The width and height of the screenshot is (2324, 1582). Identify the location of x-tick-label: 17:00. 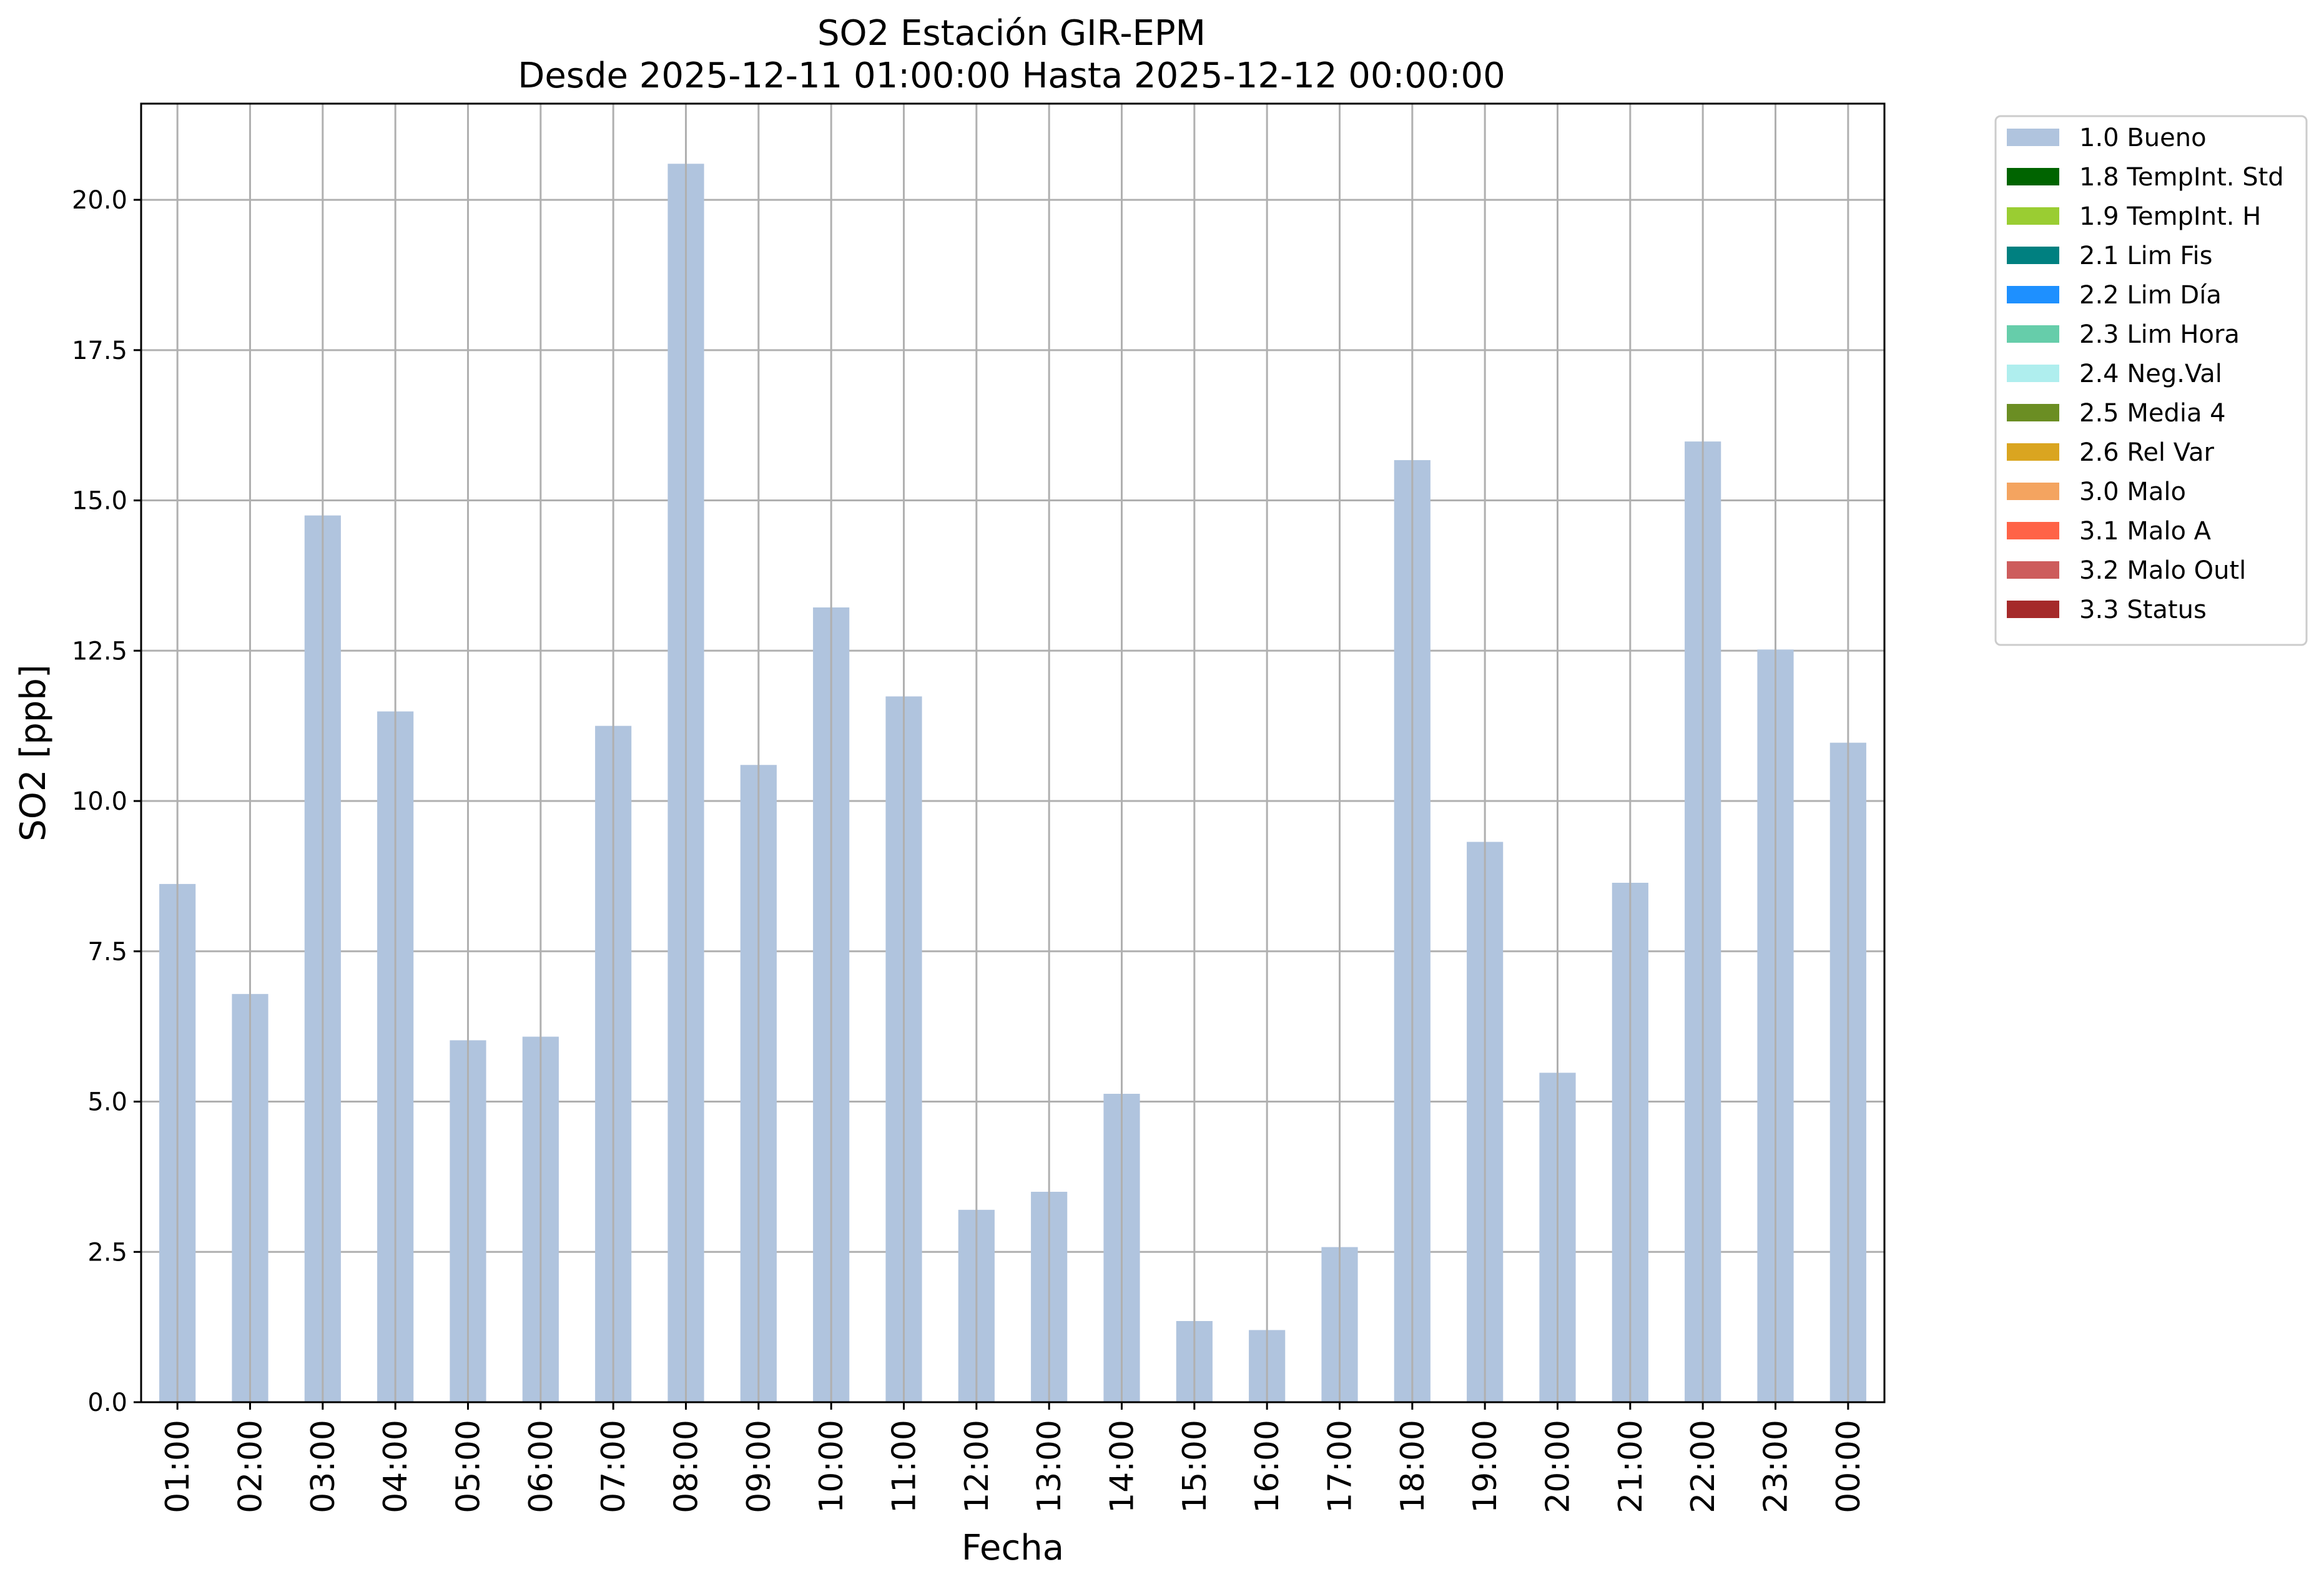
(1340, 1466).